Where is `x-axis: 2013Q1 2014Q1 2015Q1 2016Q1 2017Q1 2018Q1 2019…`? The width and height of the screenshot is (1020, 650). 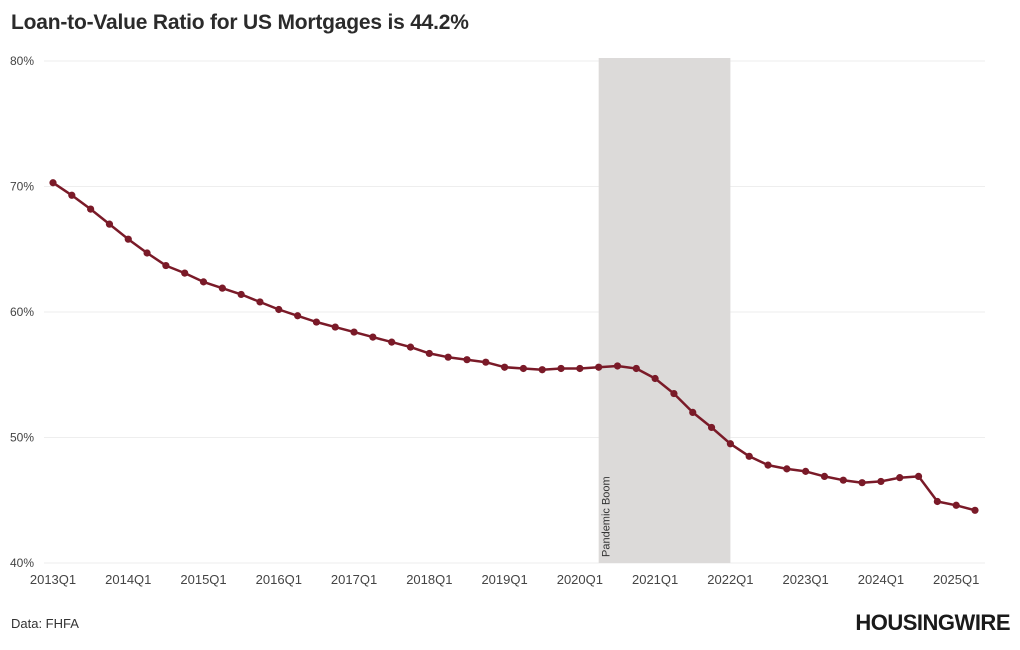 x-axis: 2013Q1 2014Q1 2015Q1 2016Q1 2017Q1 2018Q1 2019… is located at coordinates (504, 579).